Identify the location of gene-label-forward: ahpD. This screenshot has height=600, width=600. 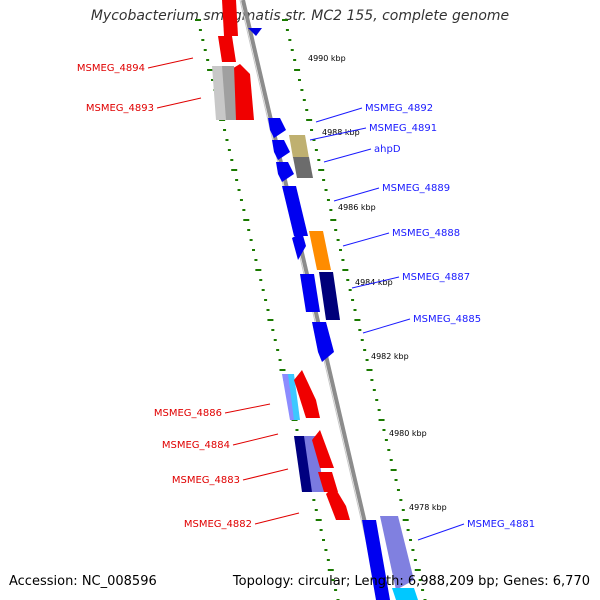
(387, 149).